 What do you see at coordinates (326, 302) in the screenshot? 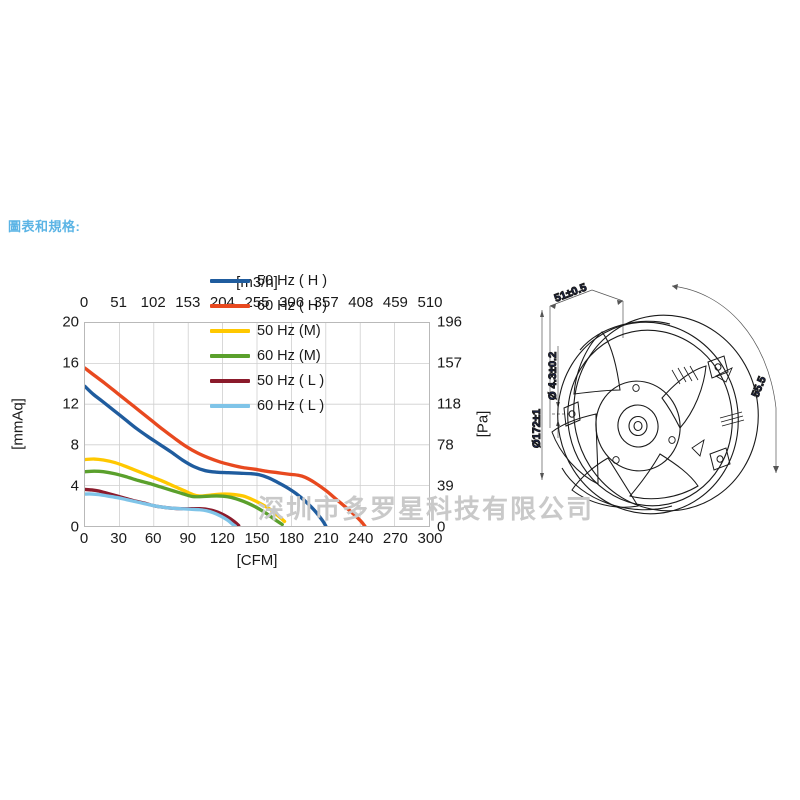
I see `top-tick-label: 357` at bounding box center [326, 302].